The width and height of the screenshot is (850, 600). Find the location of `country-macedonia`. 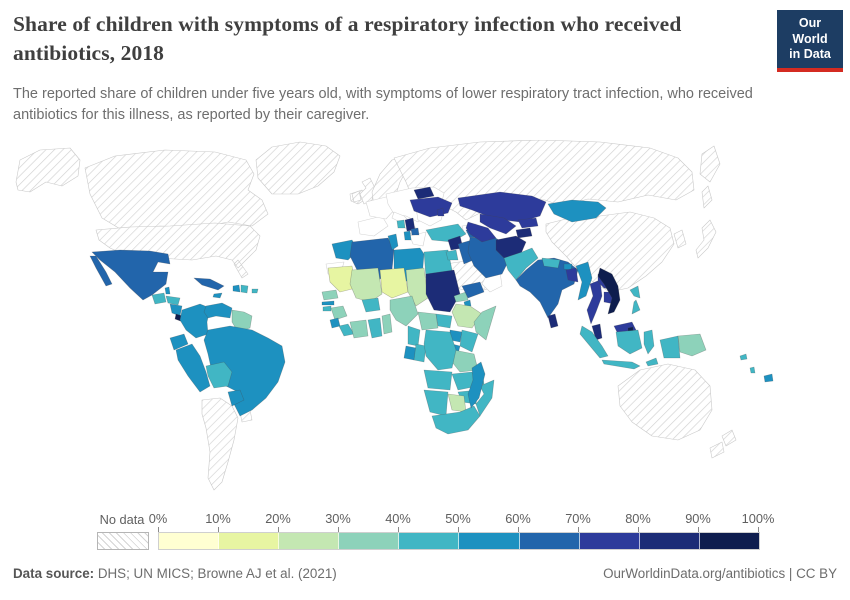

country-macedonia is located at coordinates (415, 231).